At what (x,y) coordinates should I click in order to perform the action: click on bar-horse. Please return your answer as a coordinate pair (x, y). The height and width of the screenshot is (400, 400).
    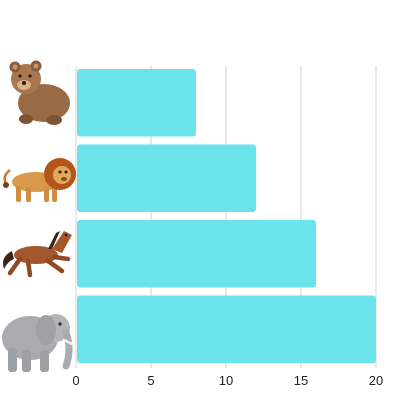
    Looking at the image, I should click on (196, 254).